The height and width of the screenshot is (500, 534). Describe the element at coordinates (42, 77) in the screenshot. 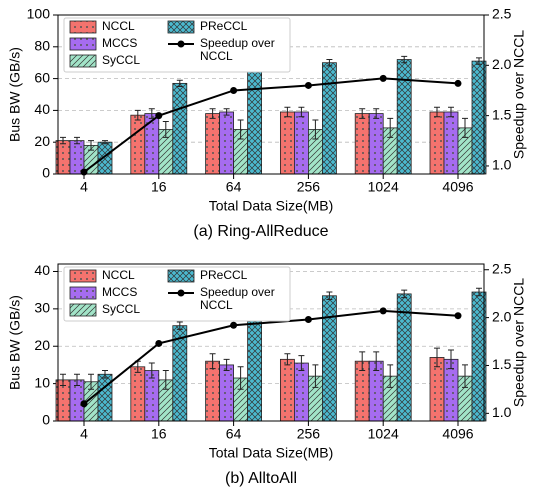

I see `y-tick-label: 60` at that location.